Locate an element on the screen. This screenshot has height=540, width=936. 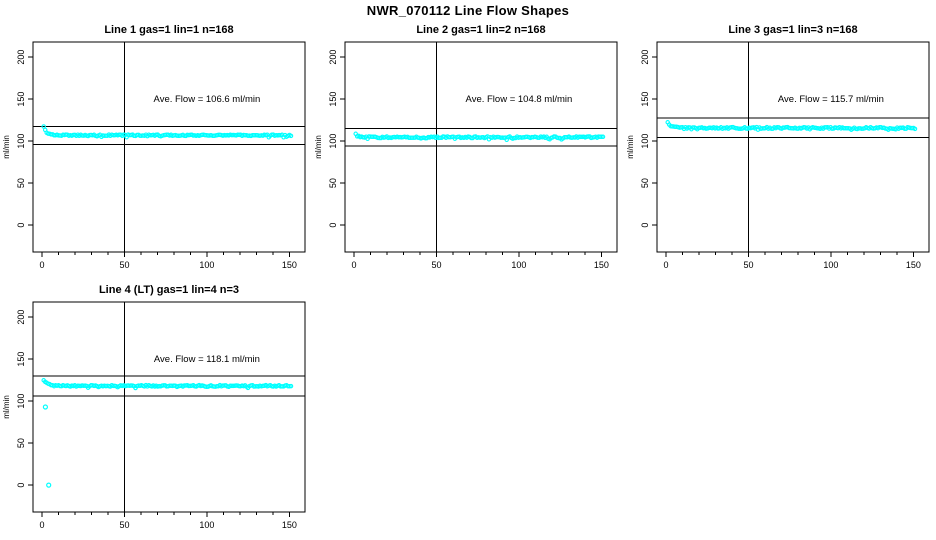
avg-flow-annotation: Ave. Flow = 106.6 ml/min is located at coordinates (207, 99).